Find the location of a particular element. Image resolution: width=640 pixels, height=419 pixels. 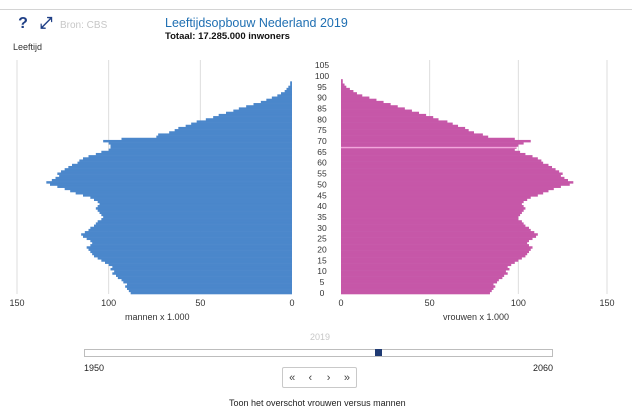

year-slider-track is located at coordinates (318, 353).